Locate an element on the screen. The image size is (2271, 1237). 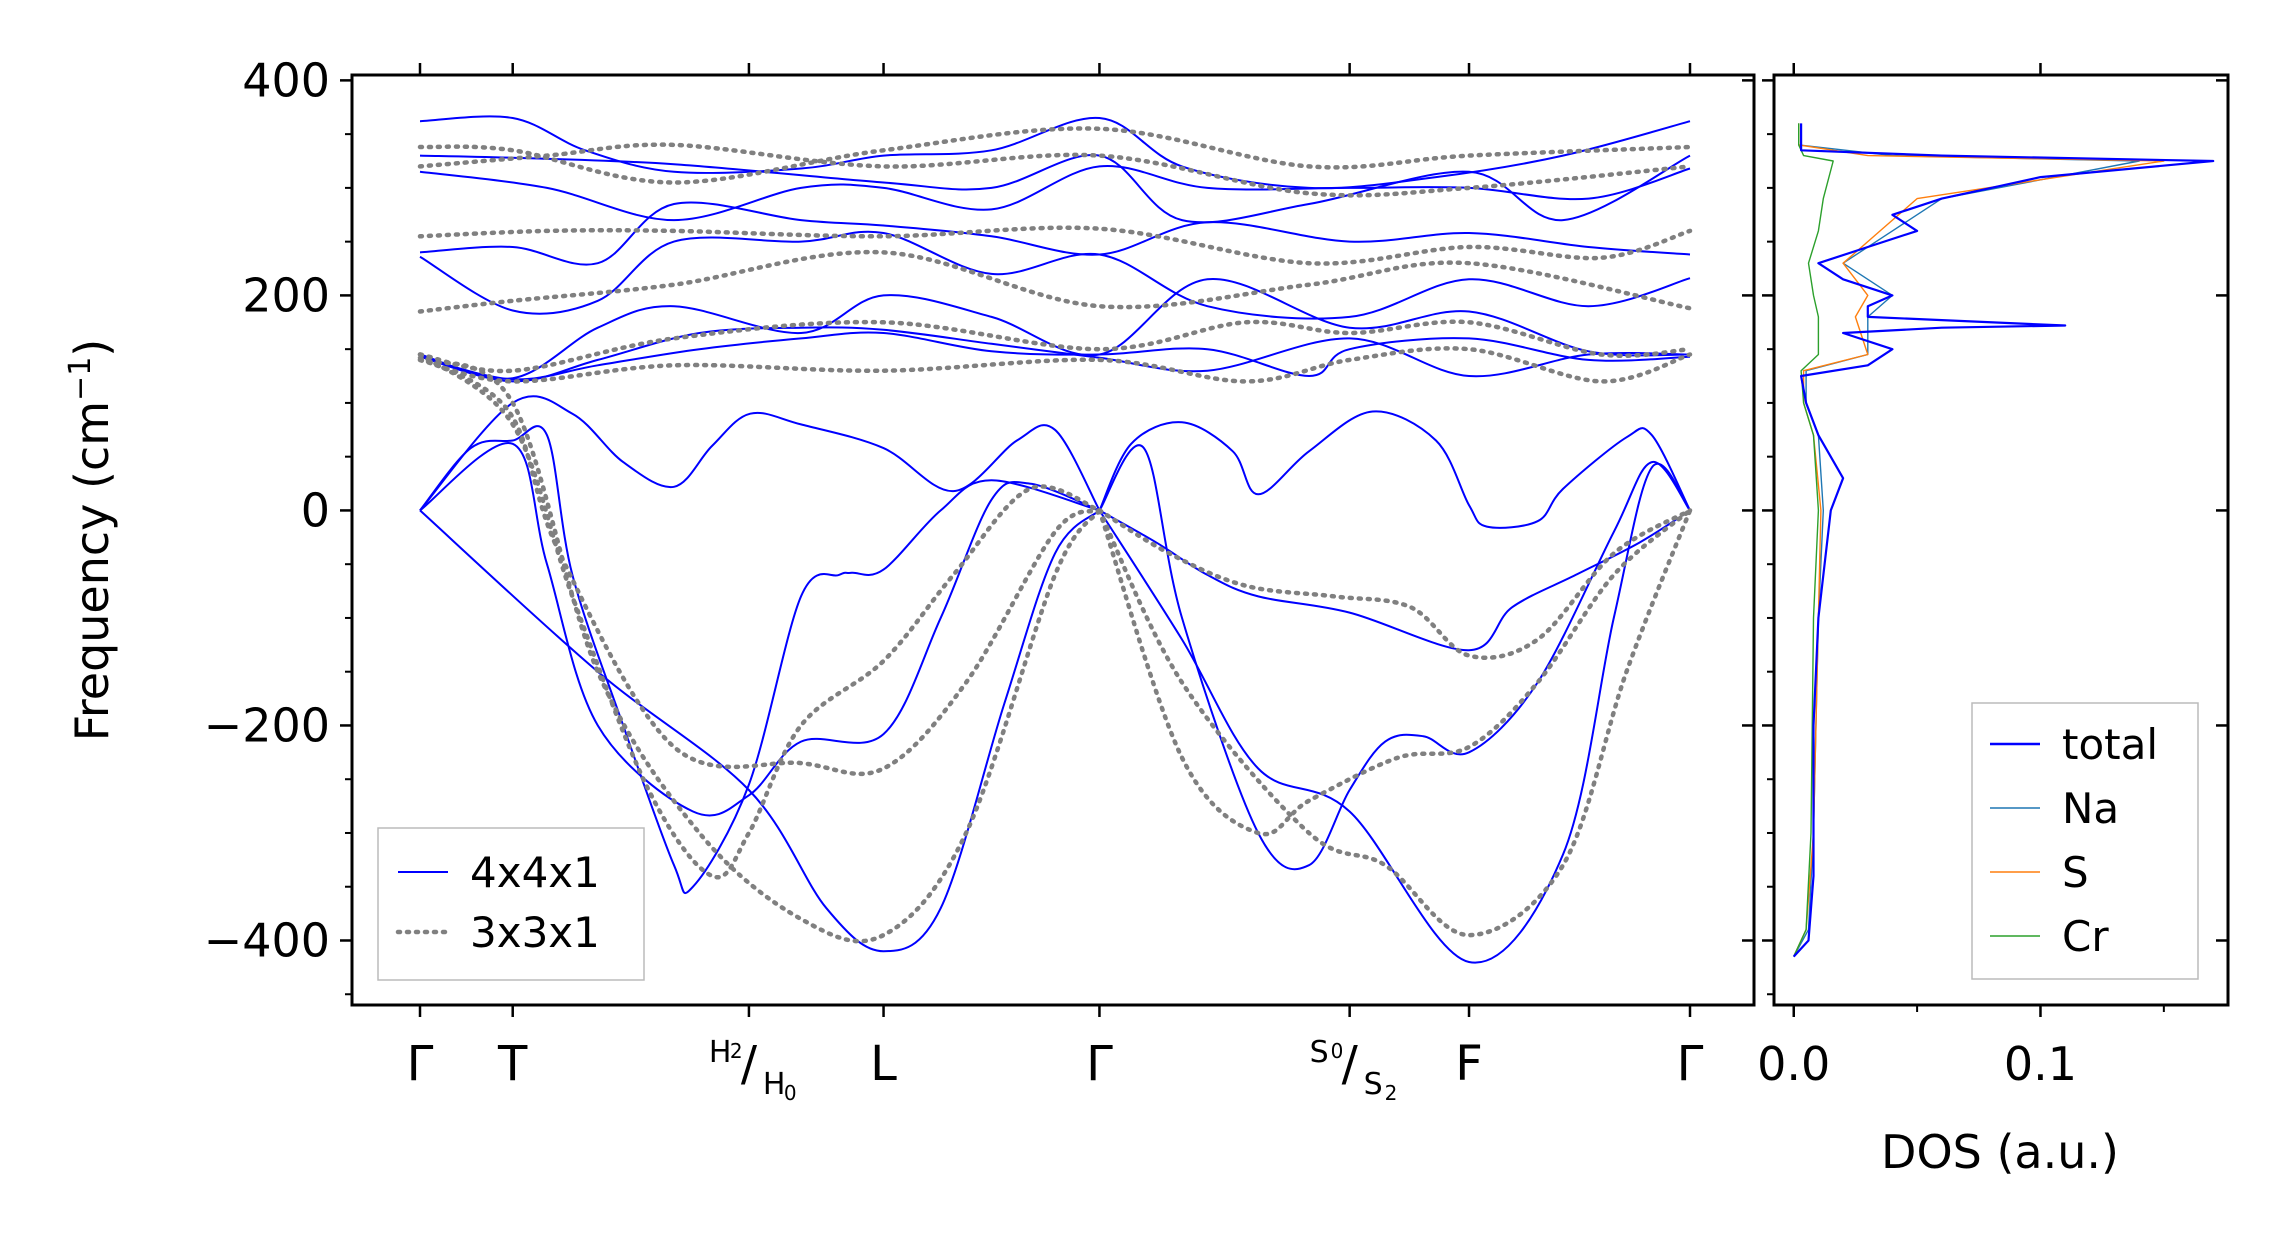
dos-xtick-label-0: 0.0 is located at coordinates (1793, 1064).